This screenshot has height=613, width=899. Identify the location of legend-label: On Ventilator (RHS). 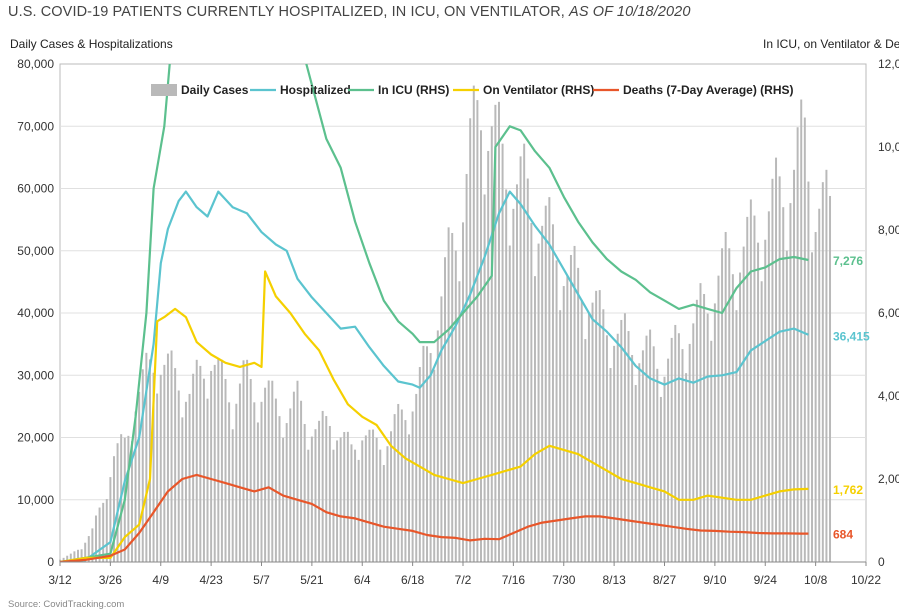
(538, 90).